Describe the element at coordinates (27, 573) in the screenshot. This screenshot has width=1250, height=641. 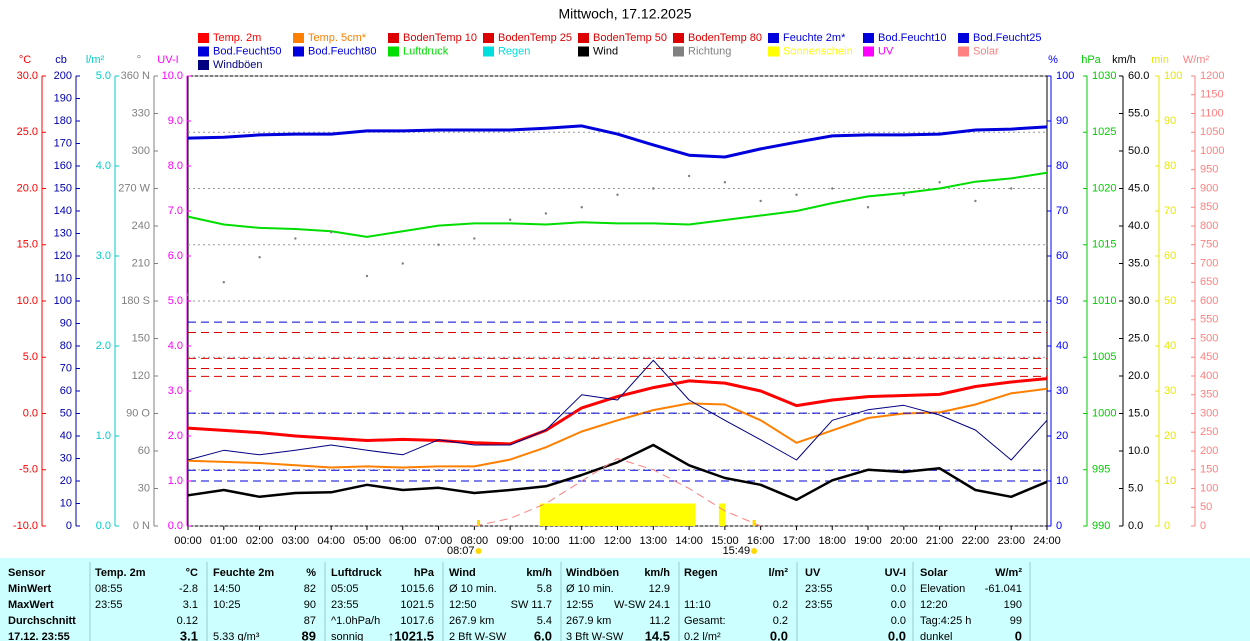
I see `table-header: Sensor` at that location.